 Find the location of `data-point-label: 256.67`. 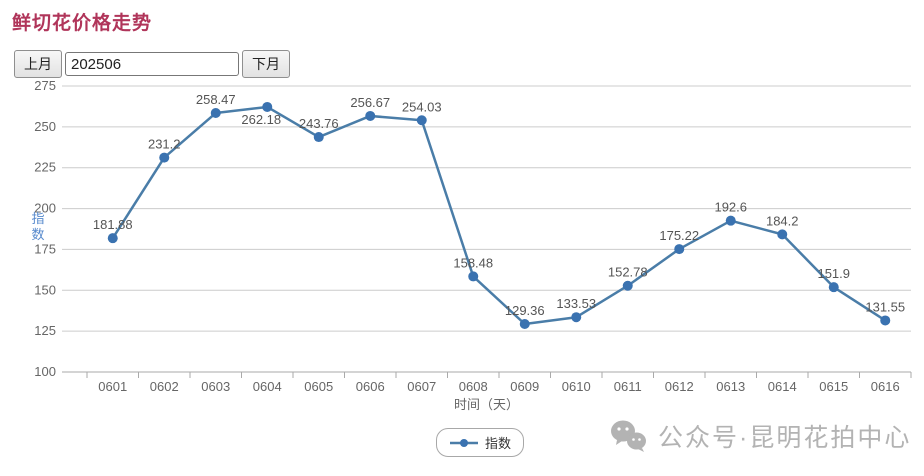

data-point-label: 256.67 is located at coordinates (370, 102).